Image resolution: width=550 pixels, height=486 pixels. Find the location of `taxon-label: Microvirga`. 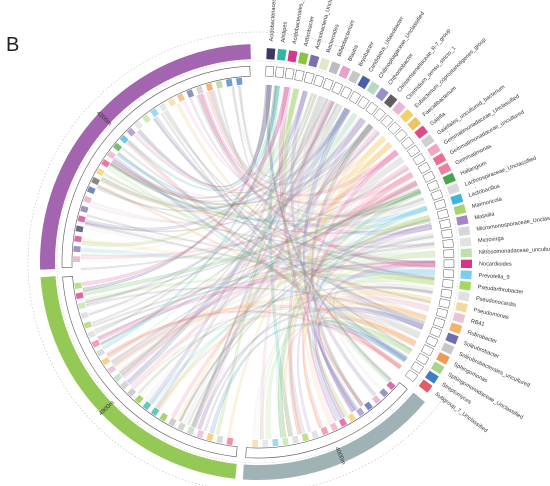

taxon-label: Microvirga is located at coordinates (491, 240).